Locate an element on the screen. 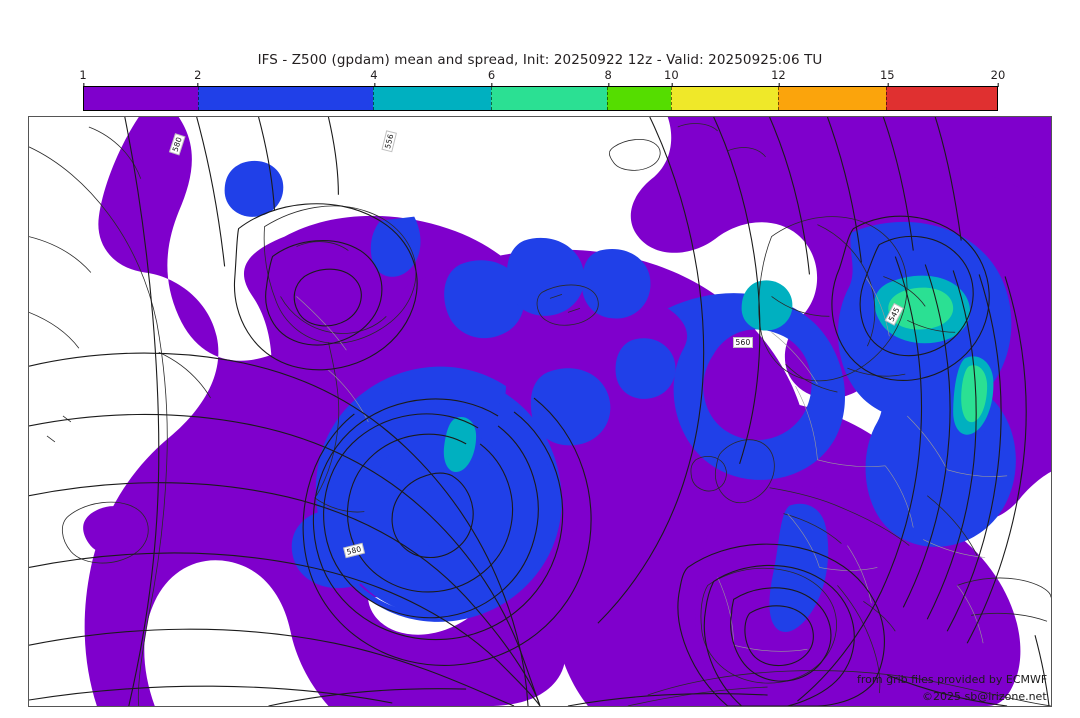 The height and width of the screenshot is (718, 1080). colorbar-ticks: 1 2 4 6 8 10 12 15 20 is located at coordinates (542, 77).